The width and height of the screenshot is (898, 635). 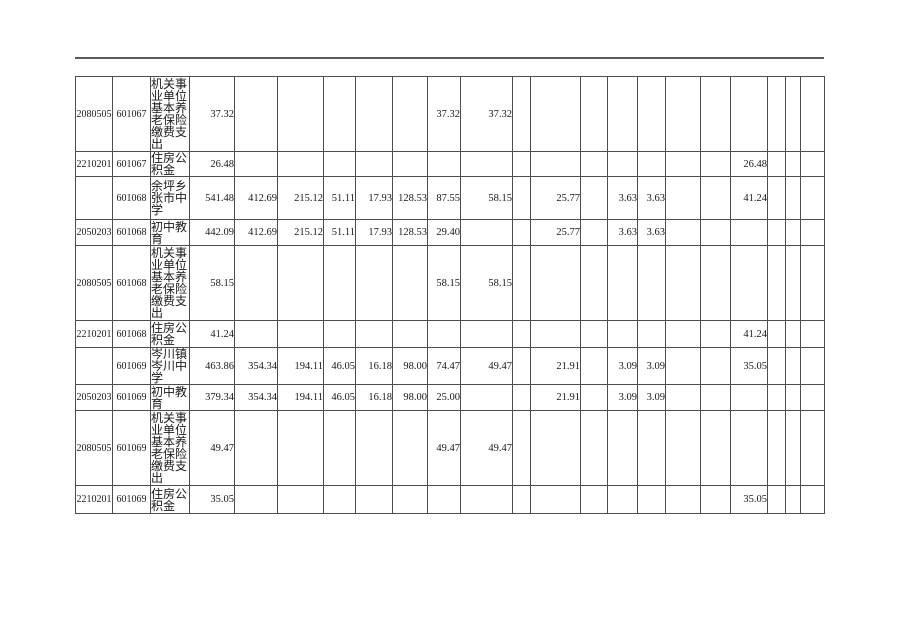 What do you see at coordinates (300, 397) in the screenshot?
I see `amount-cell: 194.11` at bounding box center [300, 397].